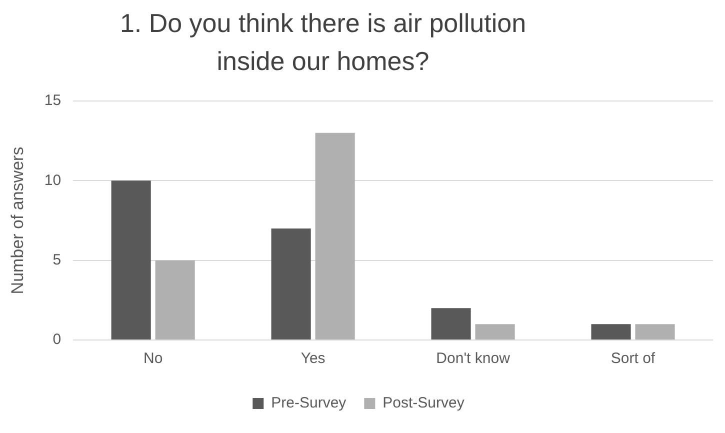 This screenshot has height=433, width=725. I want to click on x-tick-label: Yes, so click(313, 359).